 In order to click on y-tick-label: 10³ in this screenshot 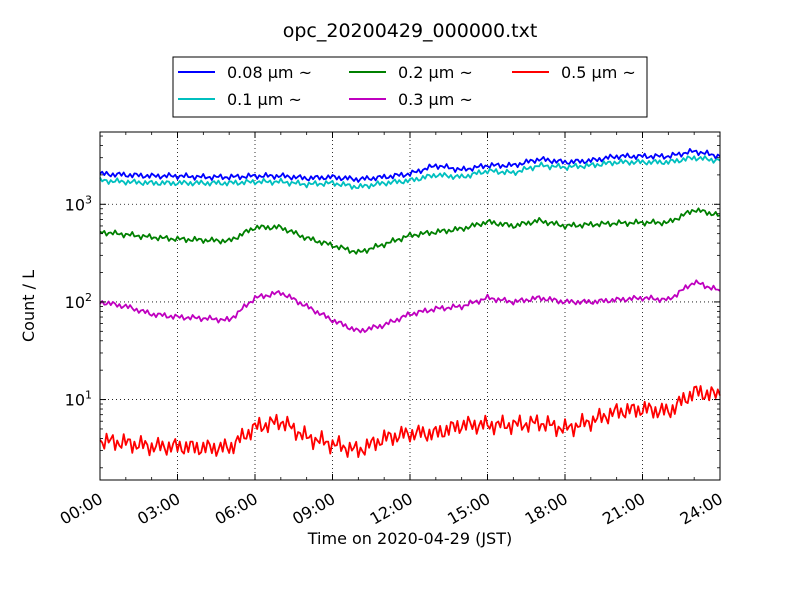, I will do `click(78, 203)`.